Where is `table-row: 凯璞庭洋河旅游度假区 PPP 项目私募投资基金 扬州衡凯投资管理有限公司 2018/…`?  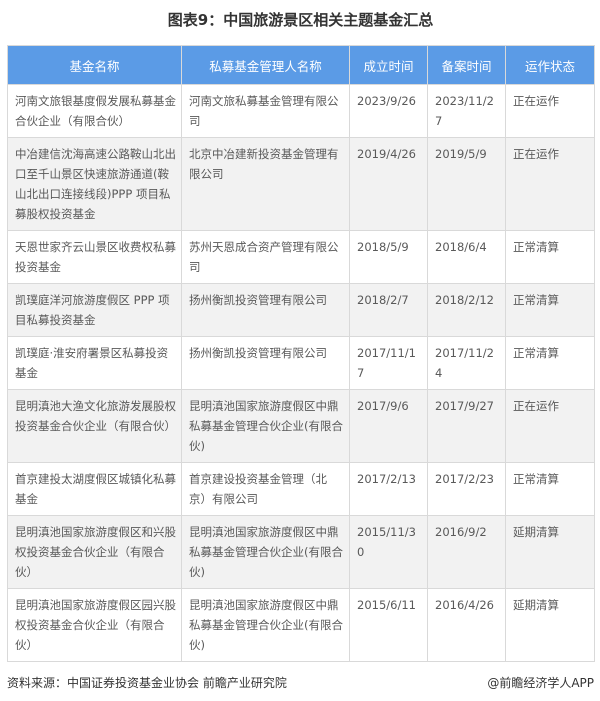
table-row: 凯璞庭洋河旅游度假区 PPP 项目私募投资基金 扬州衡凯投资管理有限公司 2018/… is located at coordinates (301, 310).